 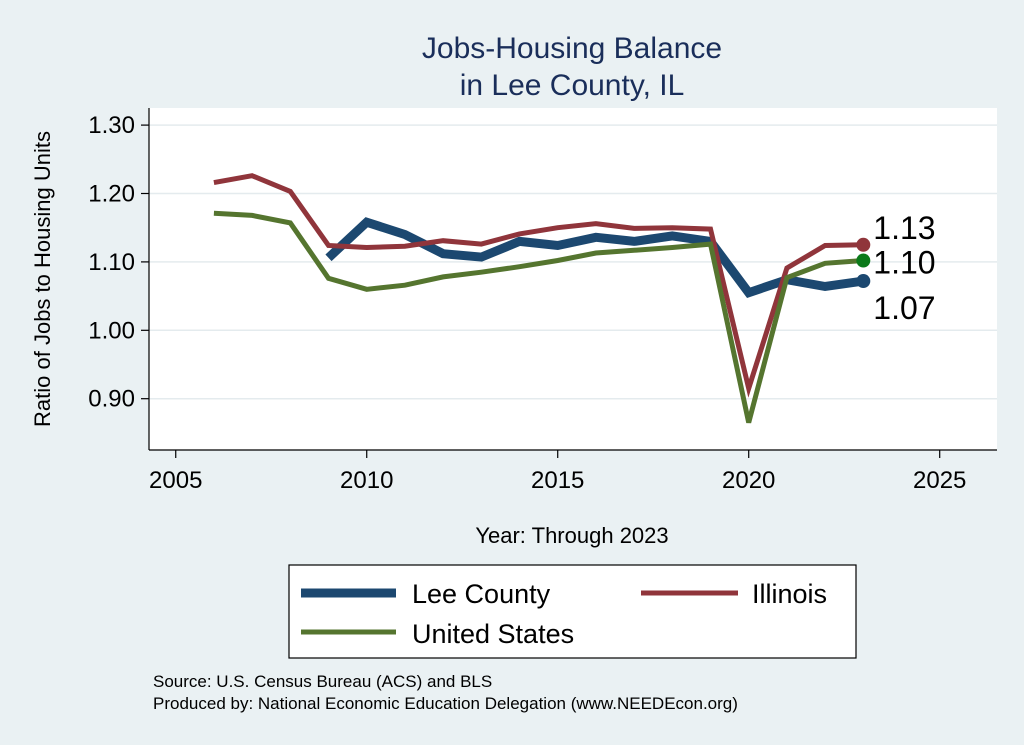 I want to click on legend-label-lee-county: Lee County, so click(x=481, y=594).